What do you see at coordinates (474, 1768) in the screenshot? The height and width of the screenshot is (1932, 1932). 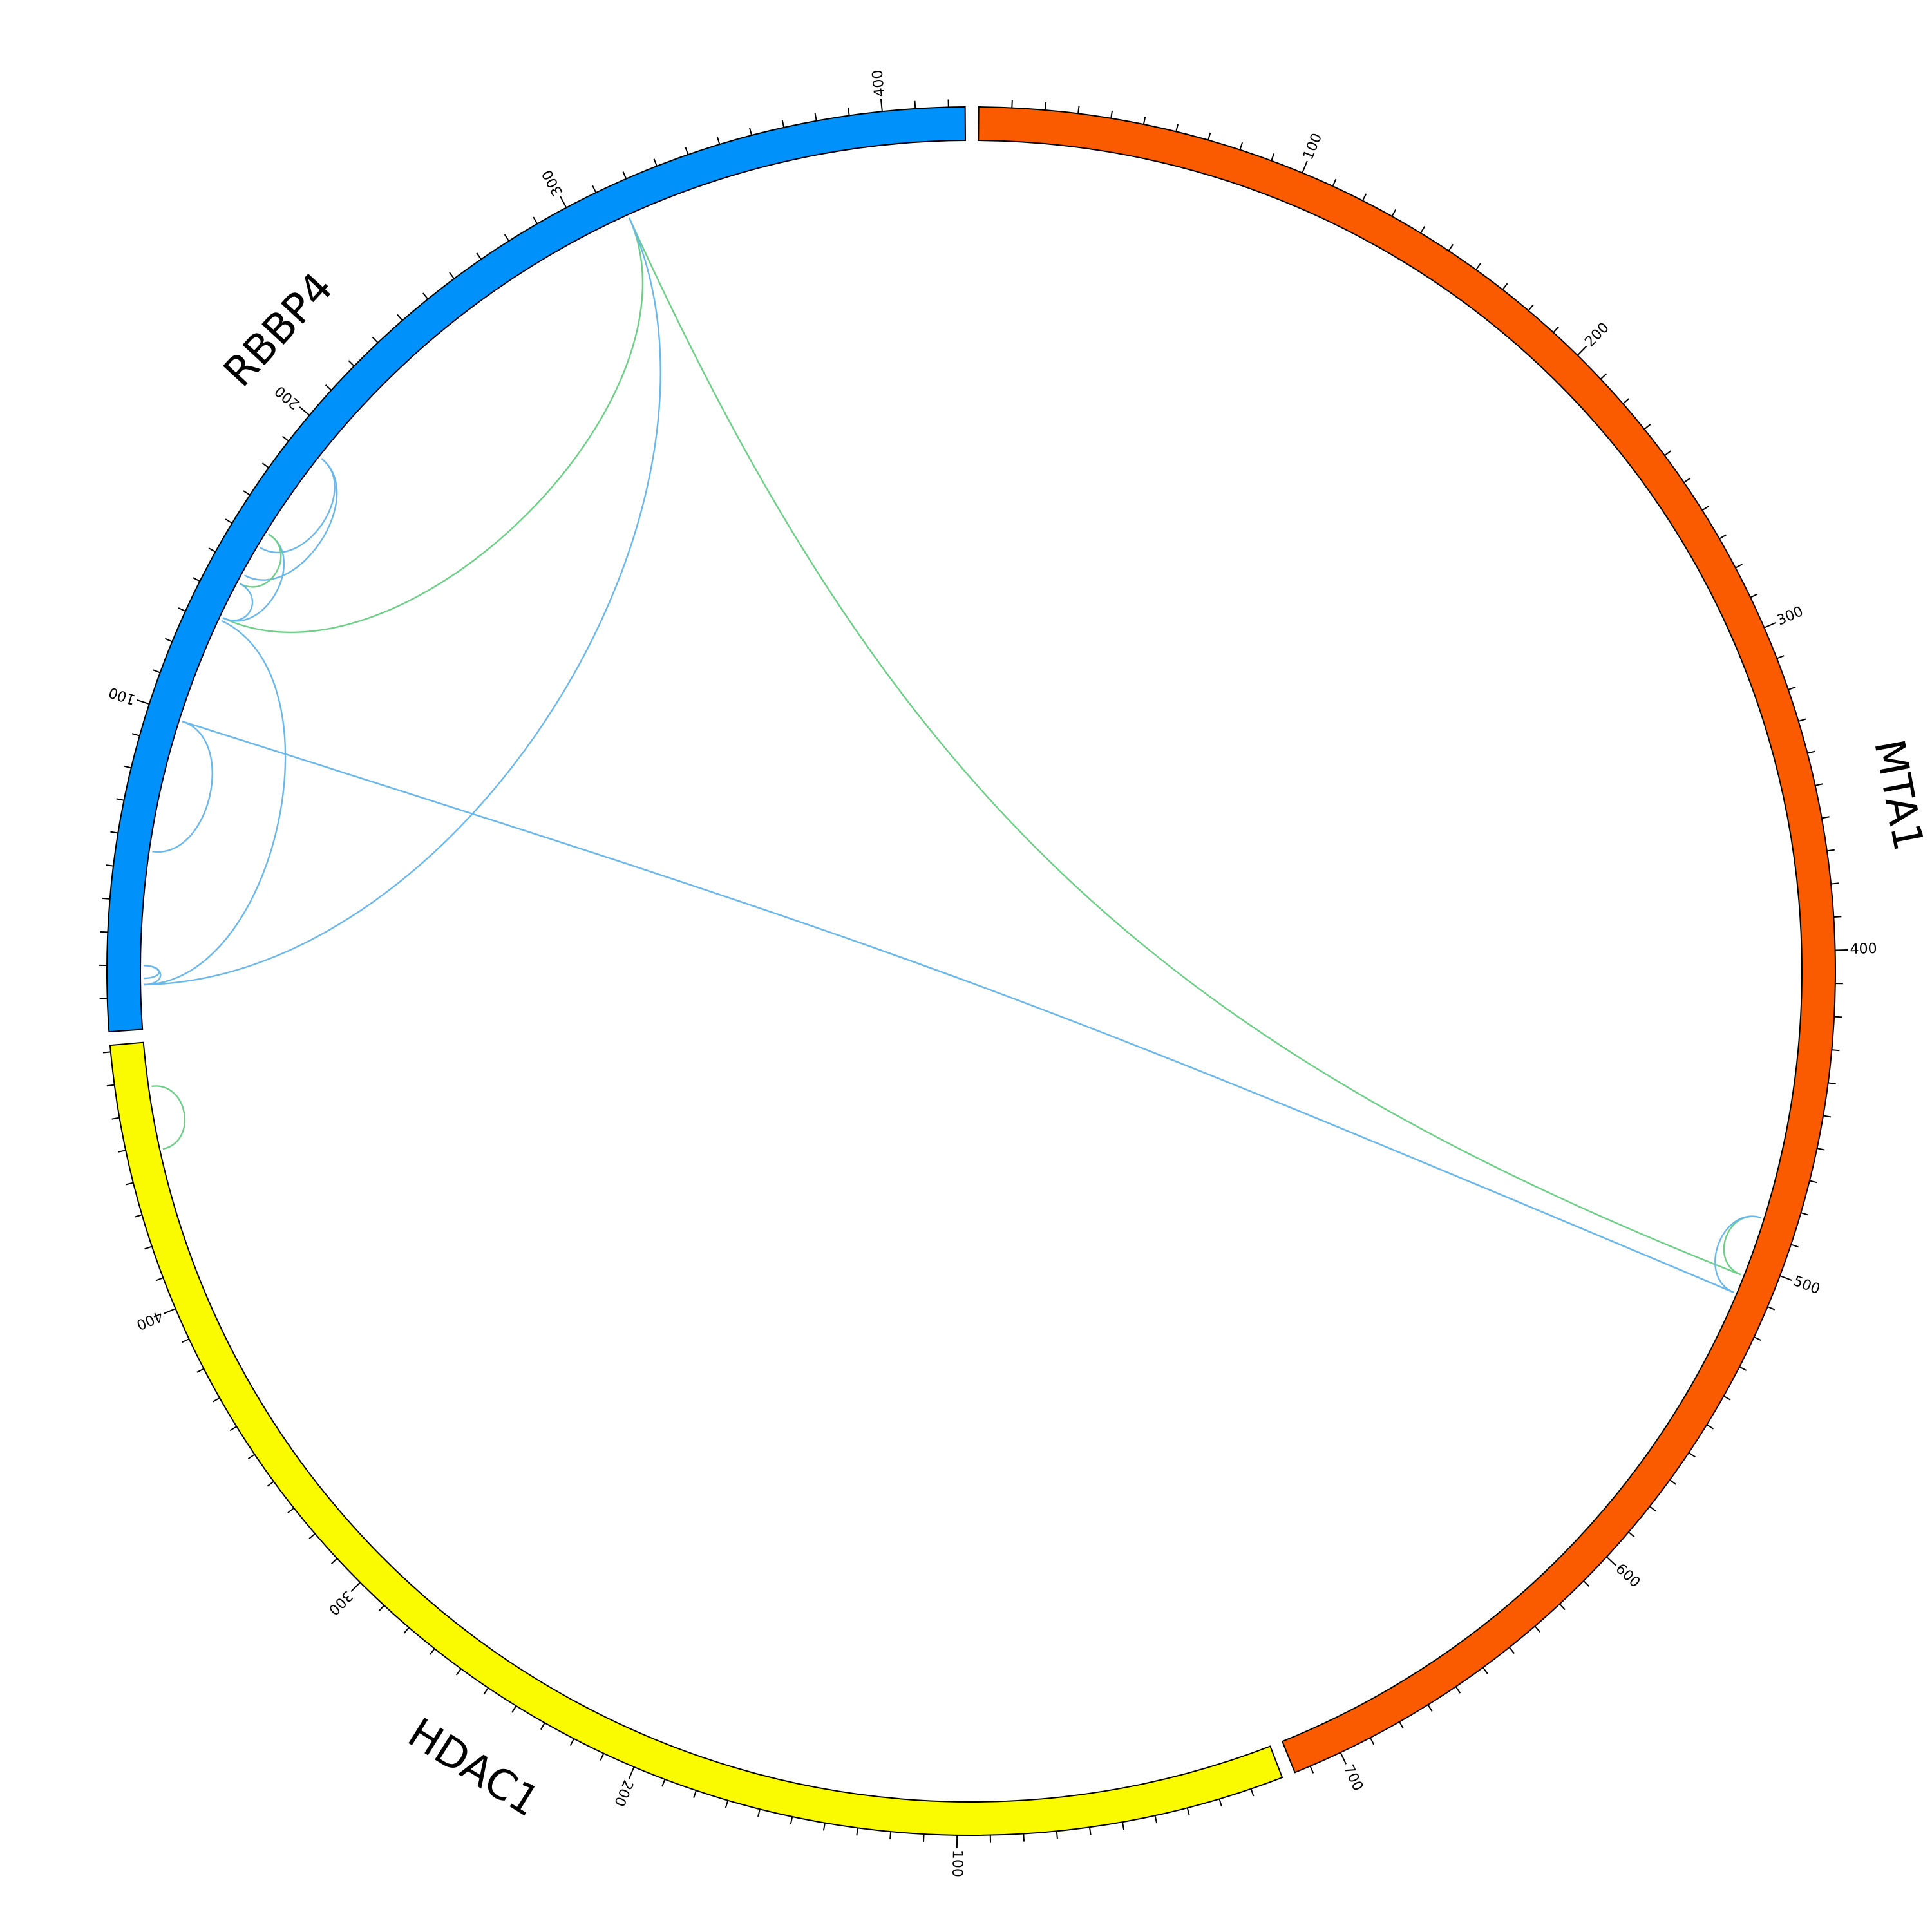 I see `segment-label-hdac1: HDAC1` at bounding box center [474, 1768].